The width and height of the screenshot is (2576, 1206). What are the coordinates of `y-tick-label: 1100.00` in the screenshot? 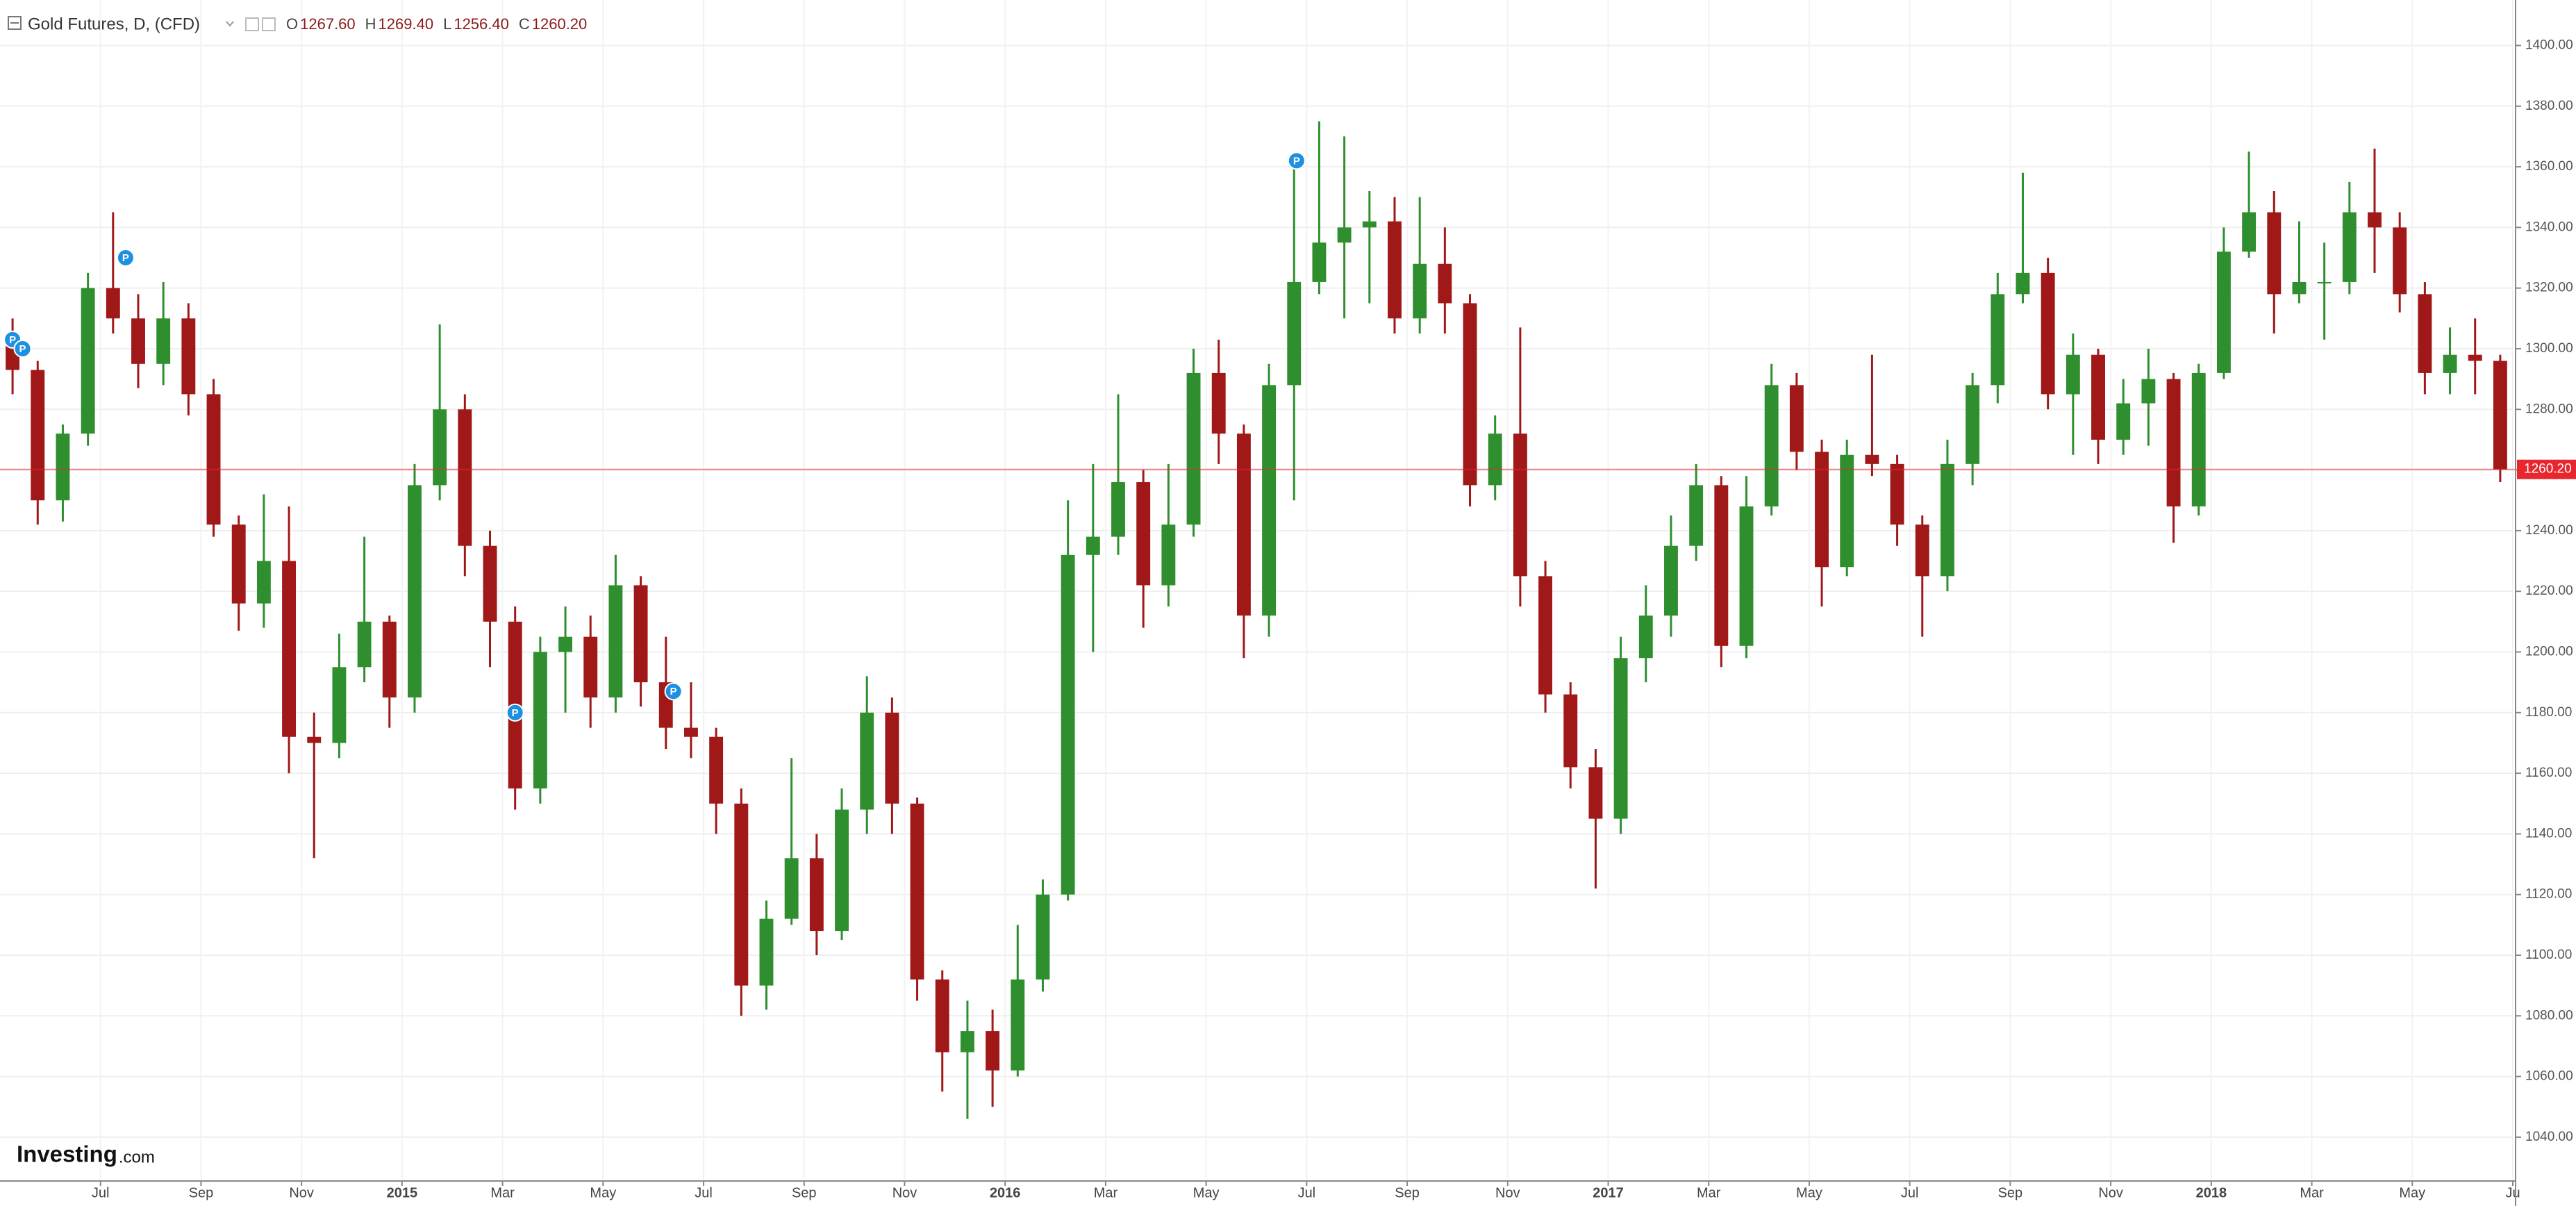 It's located at (2548, 955).